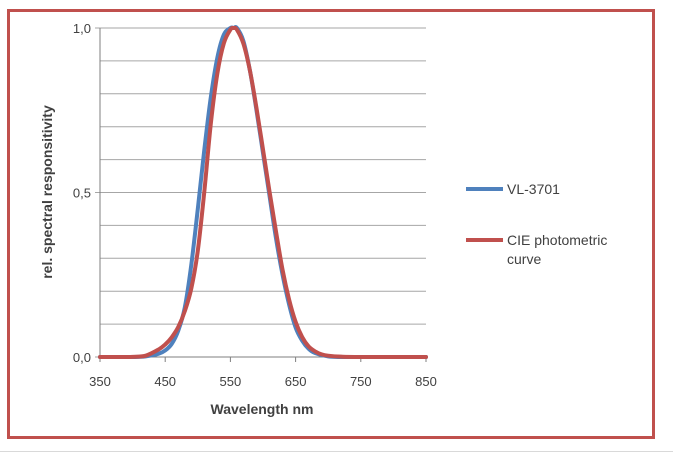 This screenshot has width=673, height=457. What do you see at coordinates (231, 381) in the screenshot?
I see `x-tick-label-2: 550` at bounding box center [231, 381].